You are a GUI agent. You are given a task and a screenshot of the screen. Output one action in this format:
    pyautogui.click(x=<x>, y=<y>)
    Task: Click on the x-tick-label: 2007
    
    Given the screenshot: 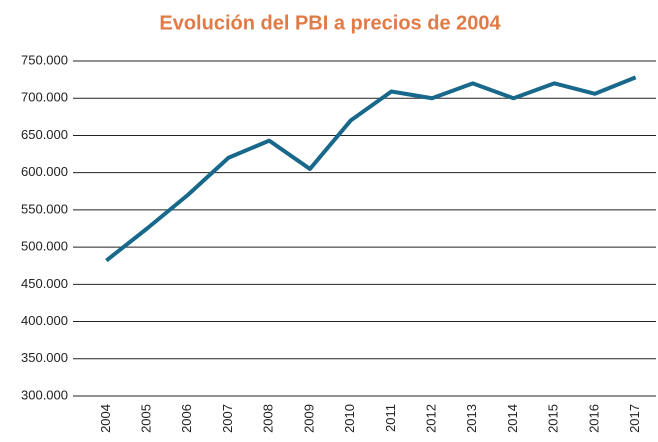 What is the action you would take?
    pyautogui.click(x=227, y=418)
    